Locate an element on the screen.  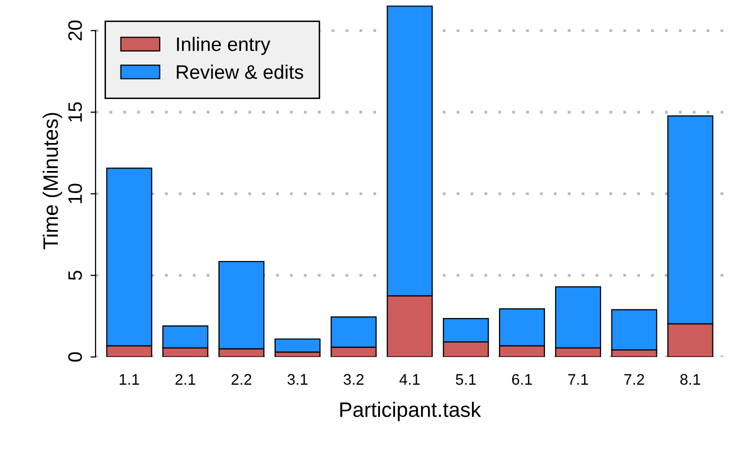
y-tick-label: 15 is located at coordinates (75, 112).